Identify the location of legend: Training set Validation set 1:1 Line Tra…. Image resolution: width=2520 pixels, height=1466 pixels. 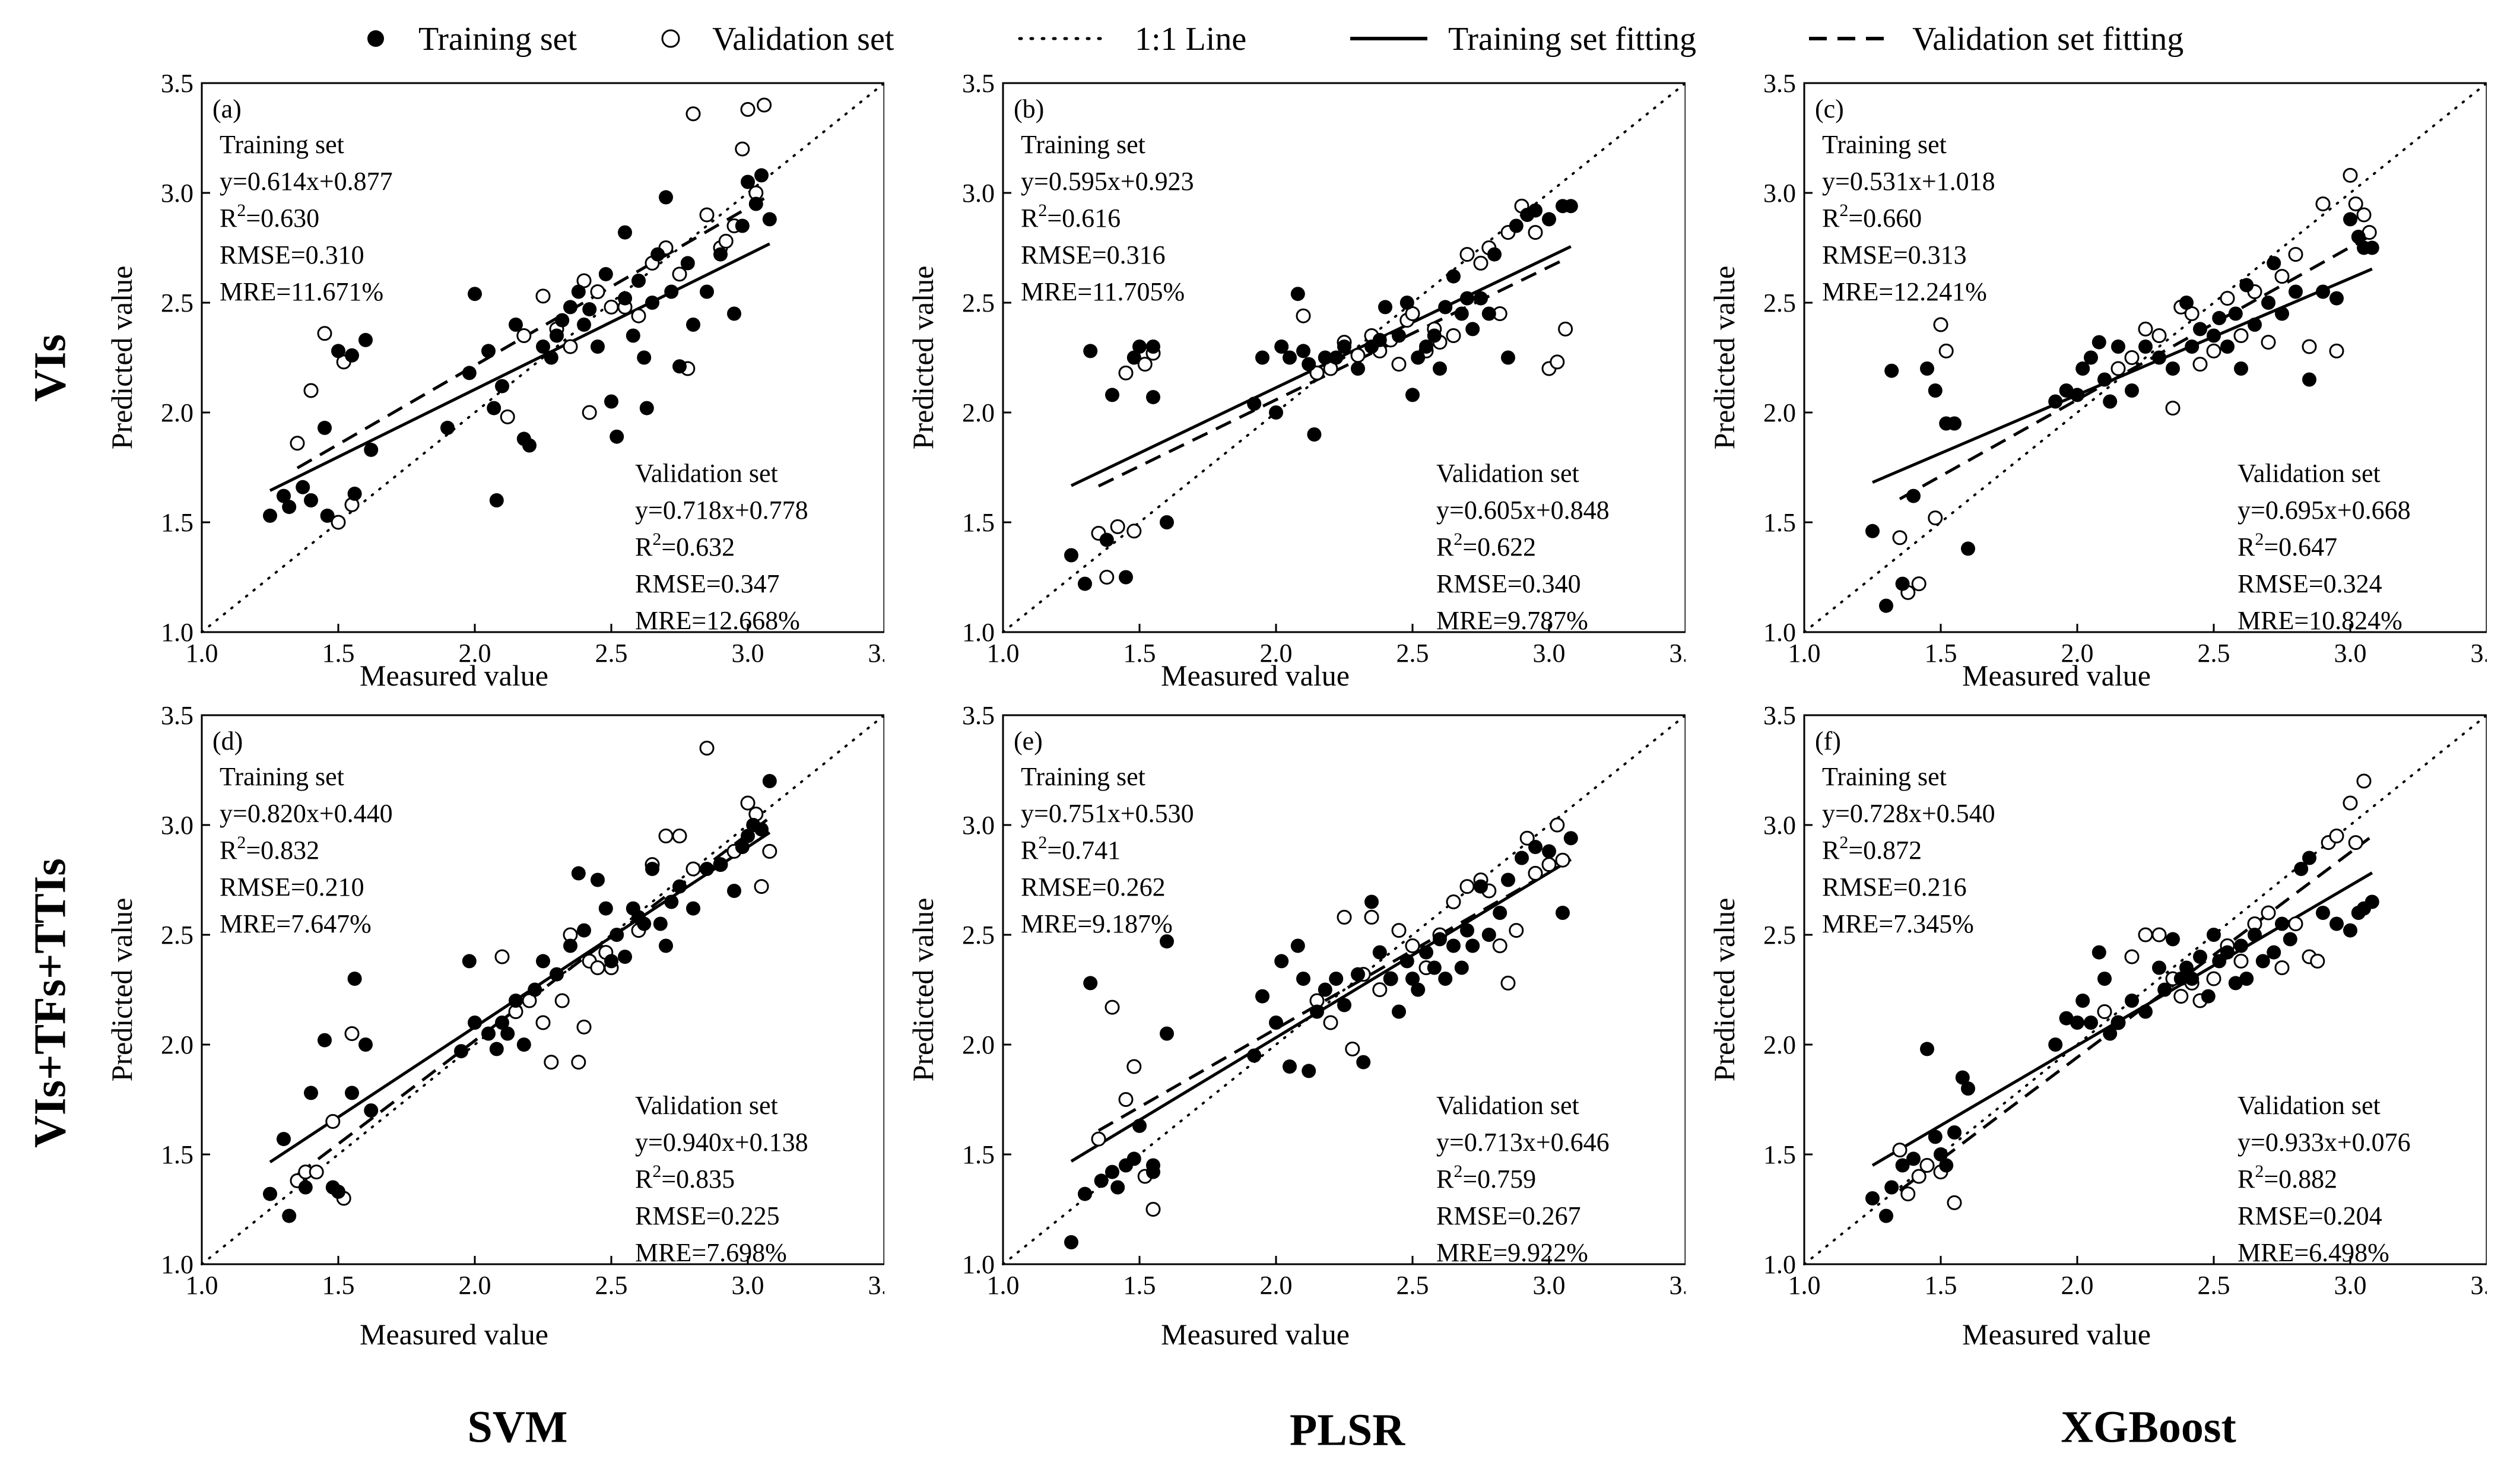
(1275, 39).